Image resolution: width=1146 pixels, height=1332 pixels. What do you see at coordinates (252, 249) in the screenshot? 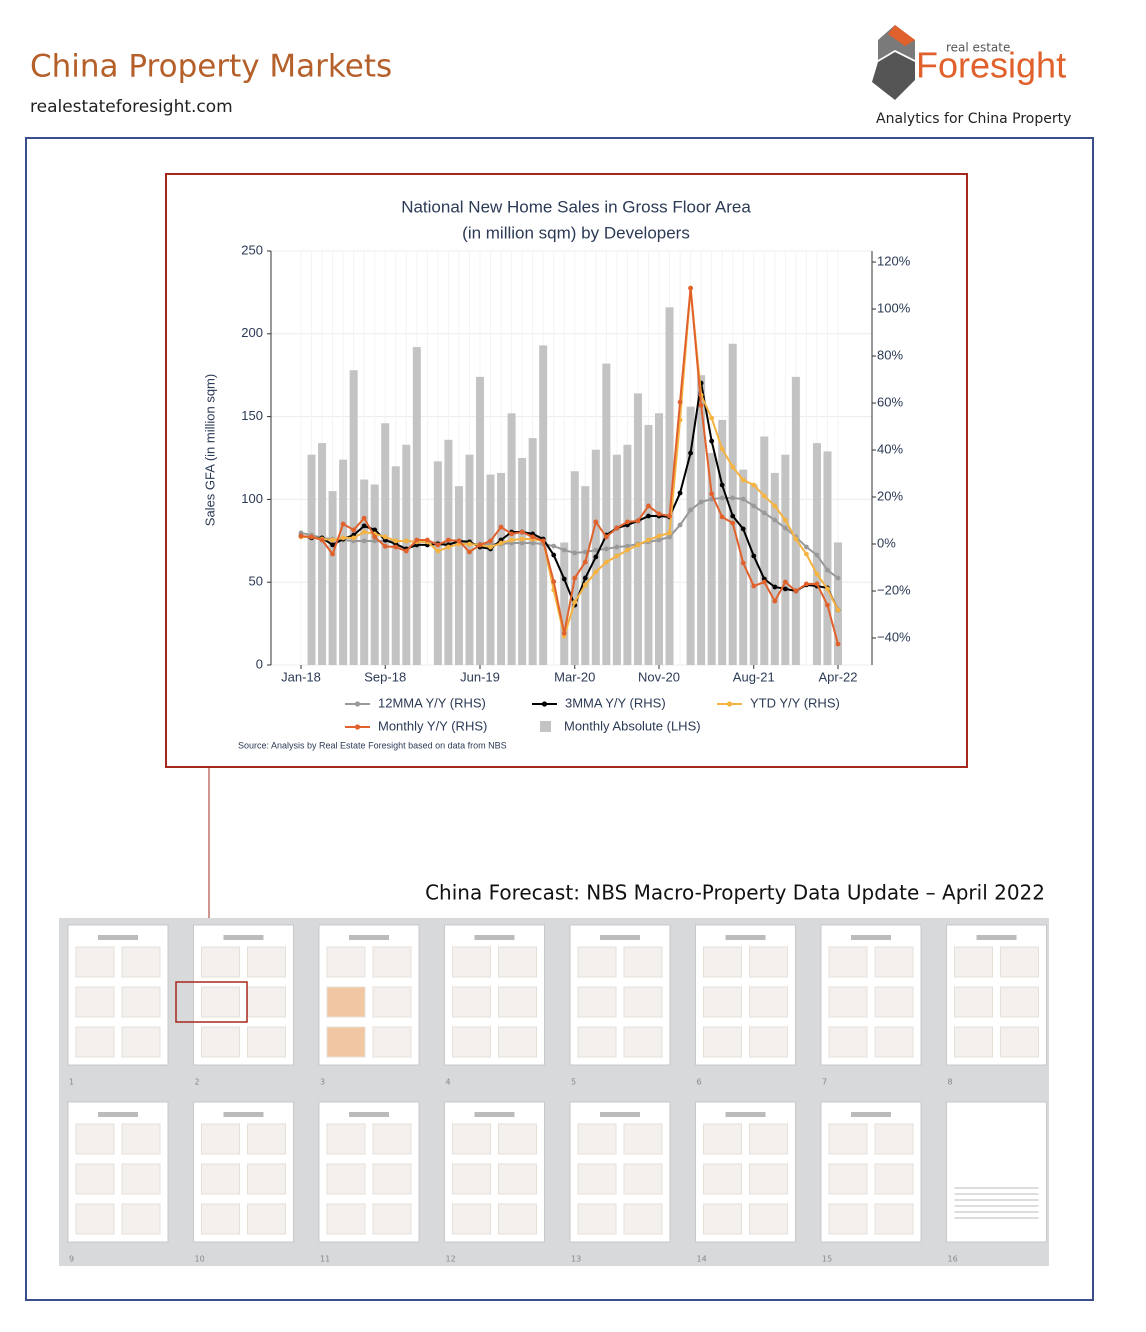
I see `y-tick-label: 250` at bounding box center [252, 249].